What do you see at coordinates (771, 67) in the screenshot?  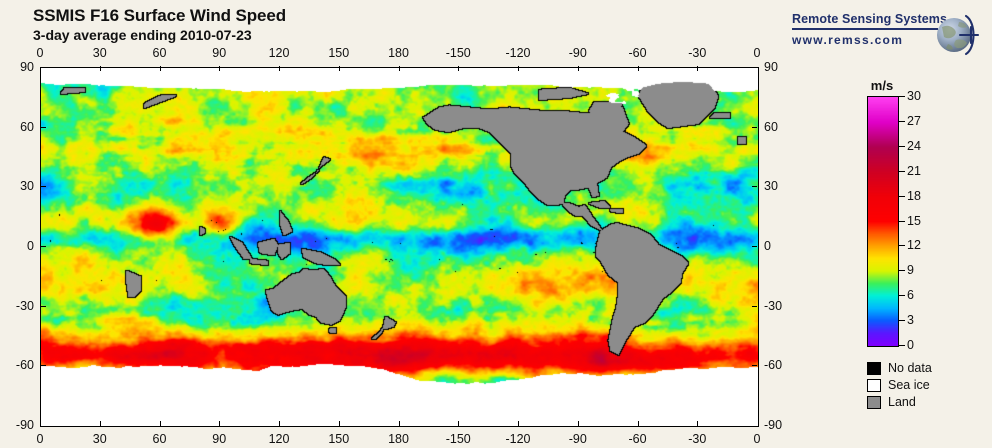 I see `y-axis-label-right: 90` at bounding box center [771, 67].